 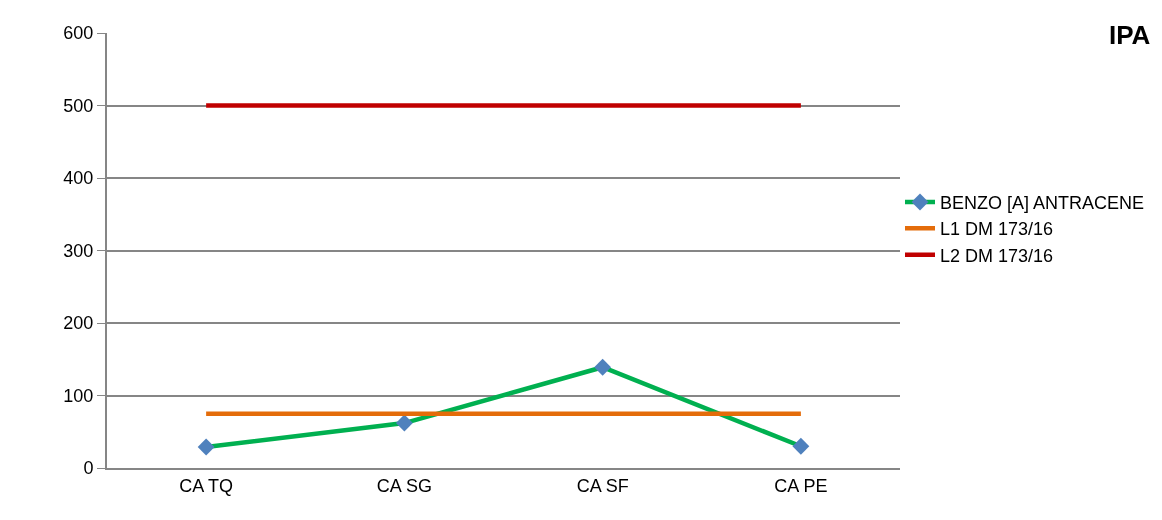 What do you see at coordinates (78, 33) in the screenshot?
I see `y-tick-label: 600` at bounding box center [78, 33].